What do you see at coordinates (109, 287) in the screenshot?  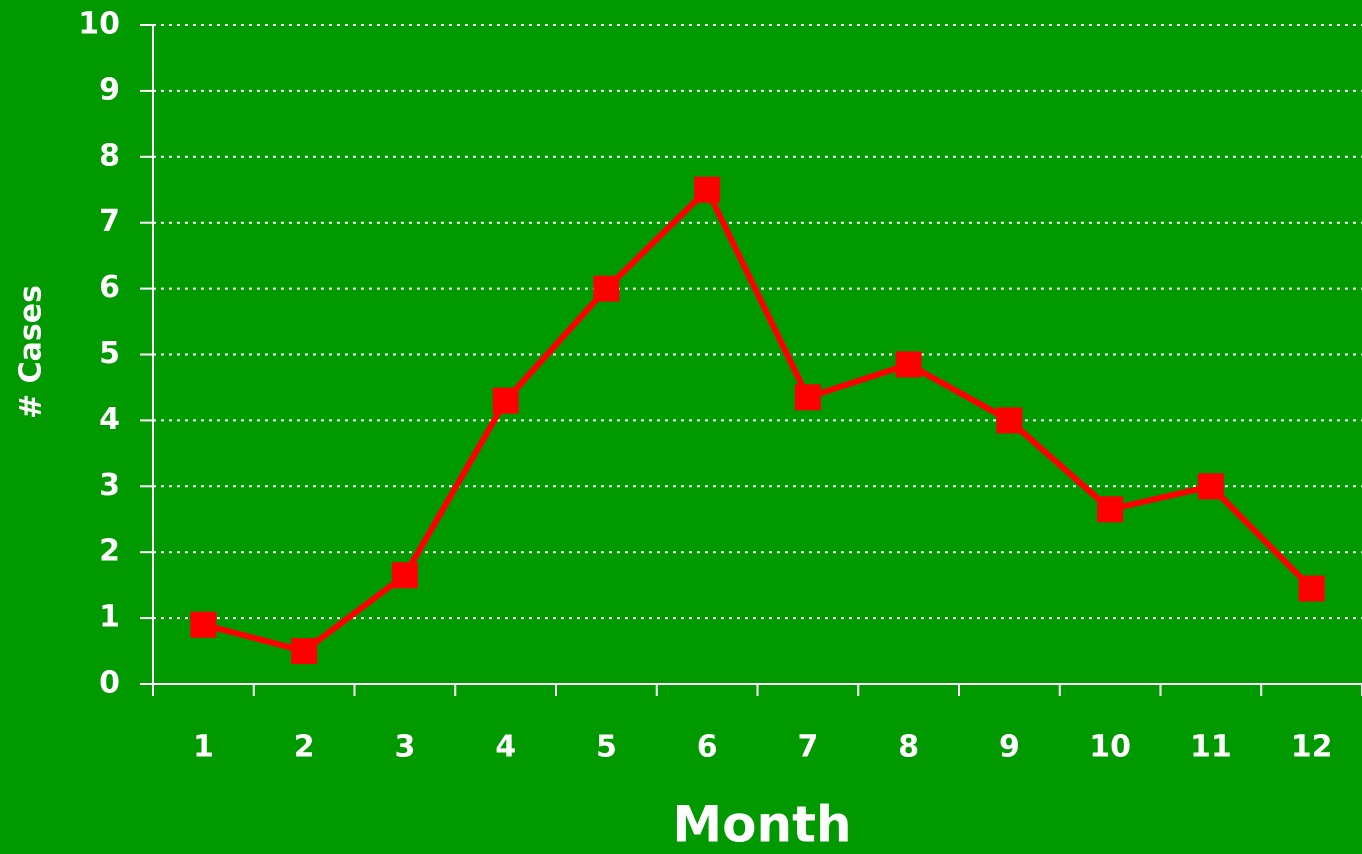 I see `y-tick-label: 6` at bounding box center [109, 287].